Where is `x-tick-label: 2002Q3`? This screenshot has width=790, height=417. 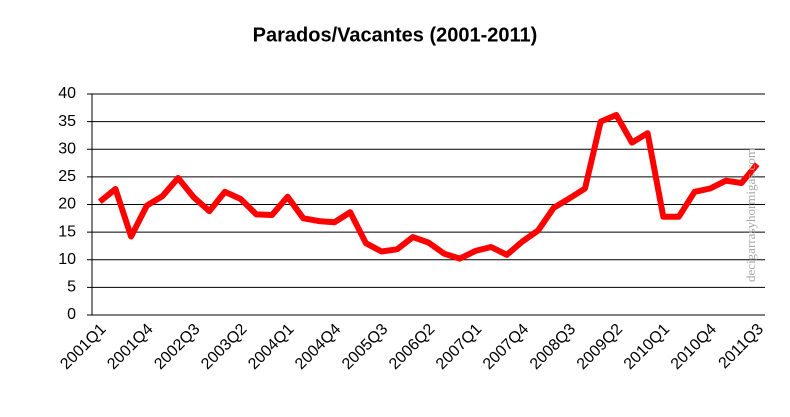 x-tick-label: 2002Q3 is located at coordinates (177, 347).